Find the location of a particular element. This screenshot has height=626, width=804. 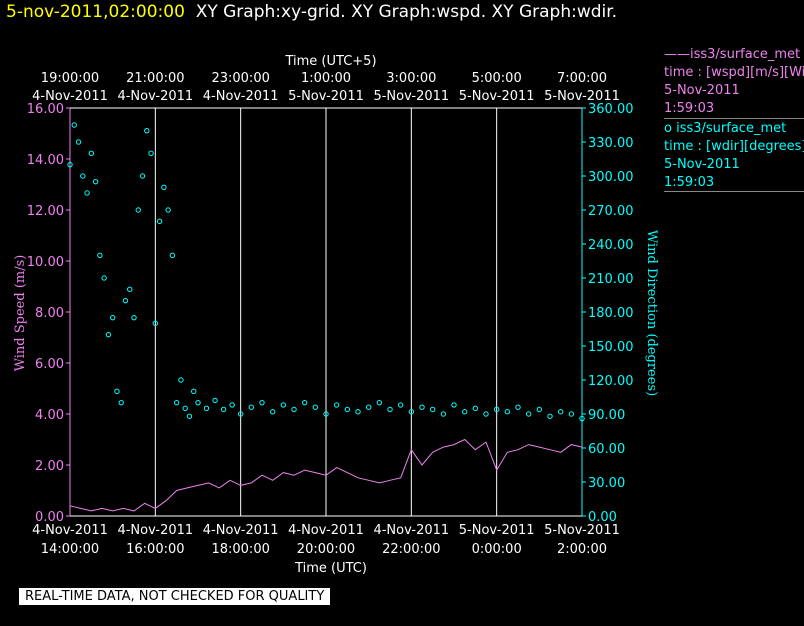

right-tick-label: 360.00 is located at coordinates (611, 109).